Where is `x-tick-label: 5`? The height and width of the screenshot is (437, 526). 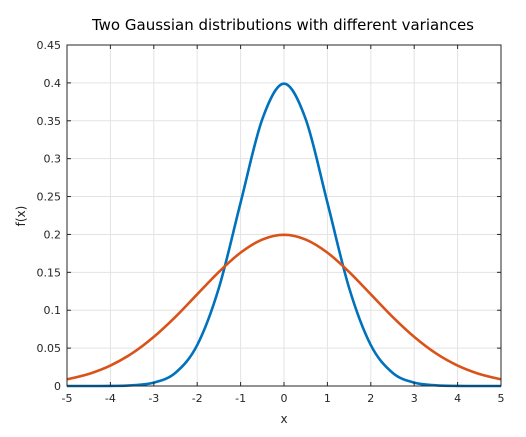 x-tick-label: 5 is located at coordinates (501, 398).